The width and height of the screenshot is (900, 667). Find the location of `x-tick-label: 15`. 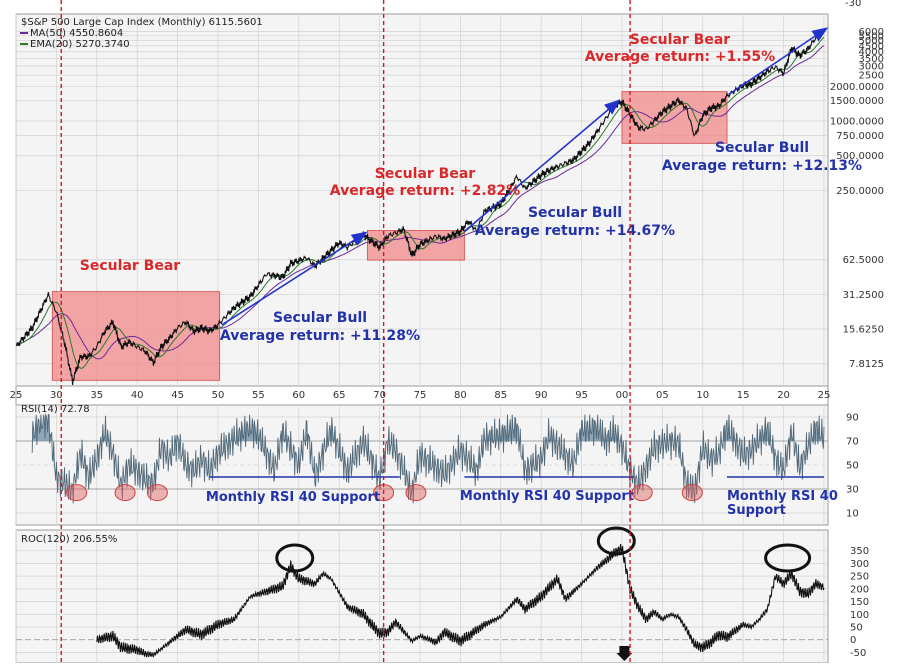

x-tick-label: 15 is located at coordinates (743, 395).